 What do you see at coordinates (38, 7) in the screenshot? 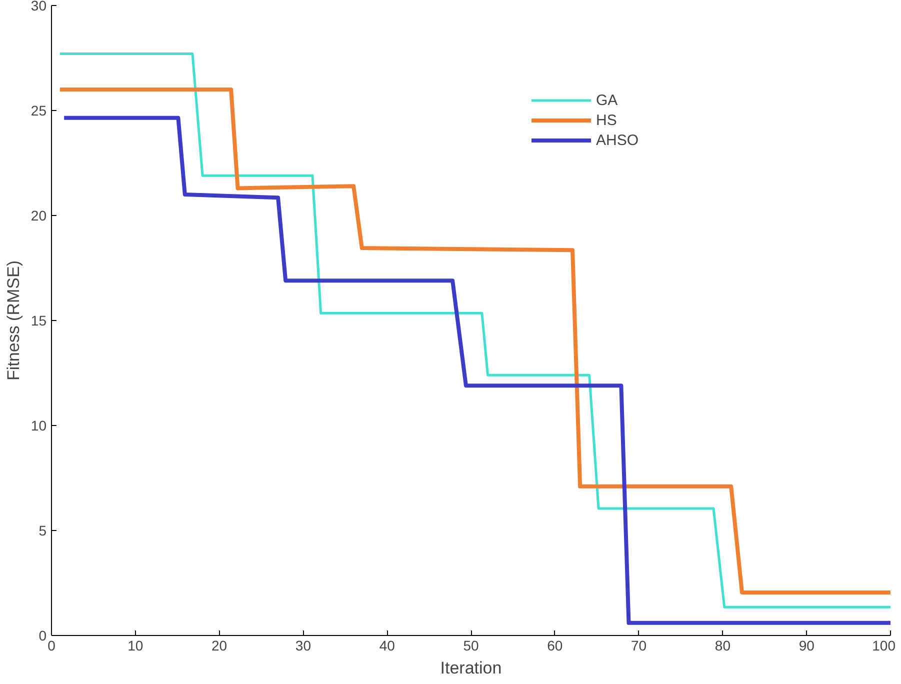
I see `y-tick-label: 30` at bounding box center [38, 7].